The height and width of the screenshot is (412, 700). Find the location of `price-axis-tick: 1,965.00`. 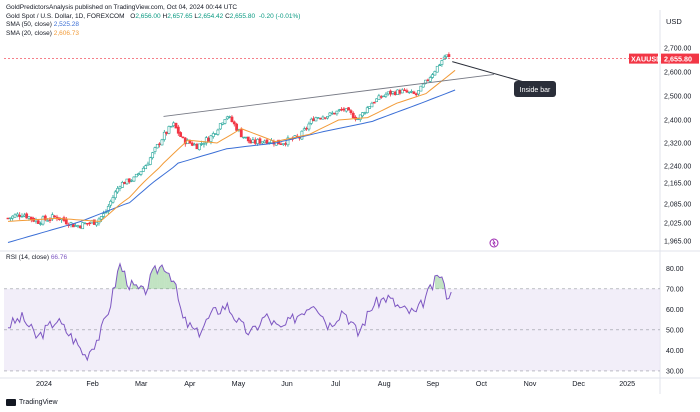

price-axis-tick: 1,965.00 is located at coordinates (677, 242).